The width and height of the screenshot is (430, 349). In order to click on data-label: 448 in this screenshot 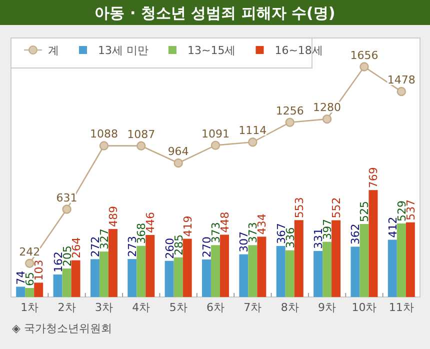, I will do `click(225, 222)`.